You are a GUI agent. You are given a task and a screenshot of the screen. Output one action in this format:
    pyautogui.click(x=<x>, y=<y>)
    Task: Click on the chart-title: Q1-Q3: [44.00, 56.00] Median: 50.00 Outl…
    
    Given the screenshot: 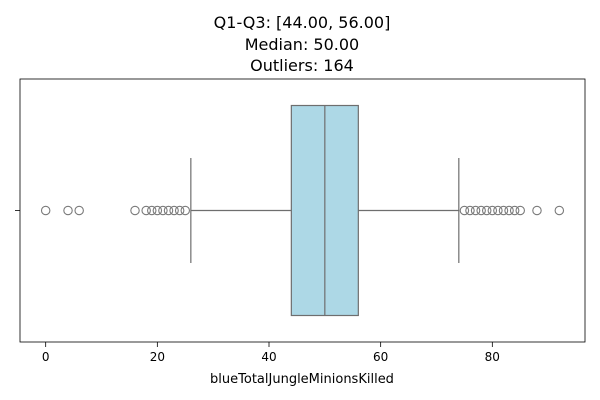 What is the action you would take?
    pyautogui.click(x=302, y=44)
    